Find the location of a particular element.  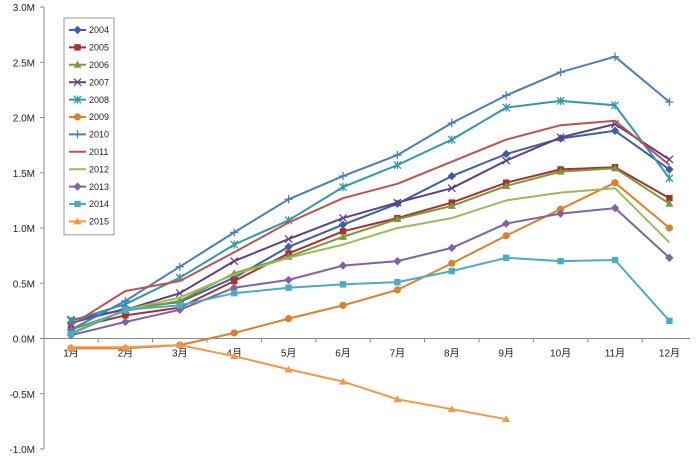

legend-label: 2004 is located at coordinates (99, 30).